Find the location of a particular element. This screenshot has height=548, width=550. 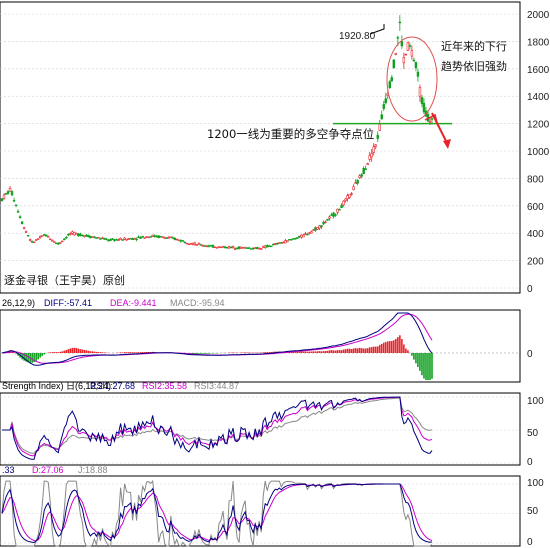

kdj-k-line is located at coordinates (217, 513).